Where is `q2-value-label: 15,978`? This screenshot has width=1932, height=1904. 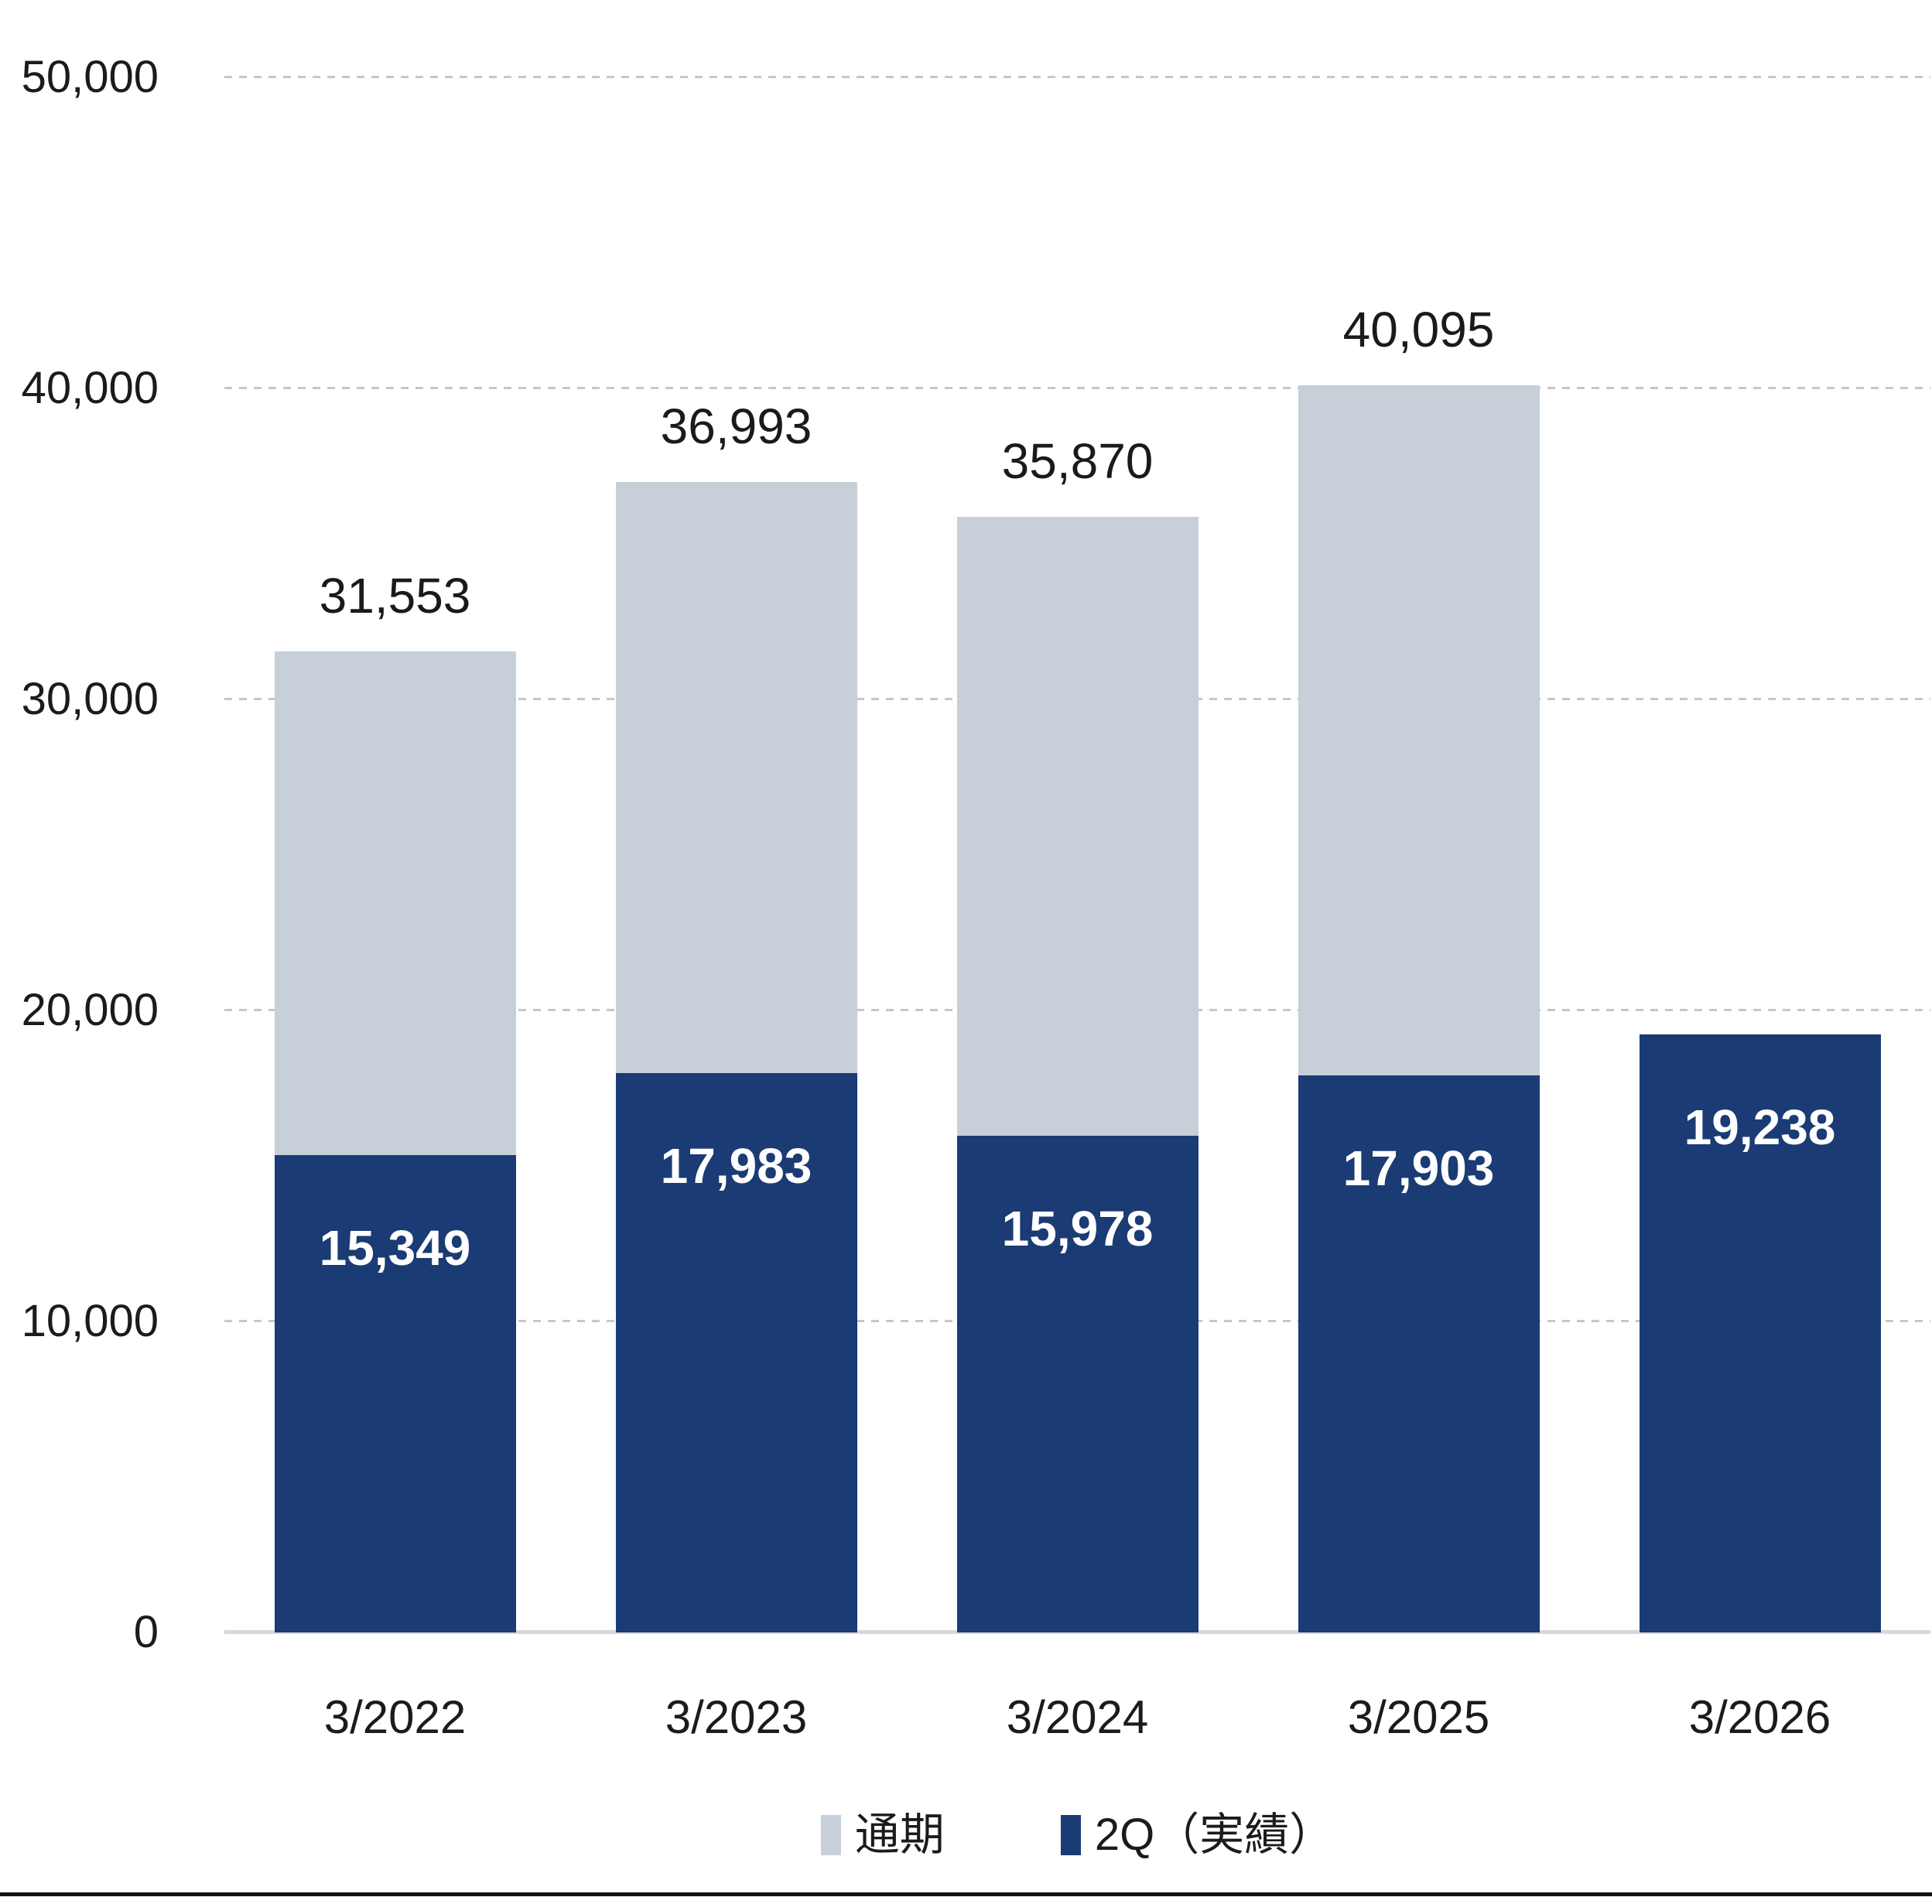 q2-value-label: 15,978 is located at coordinates (1077, 1228).